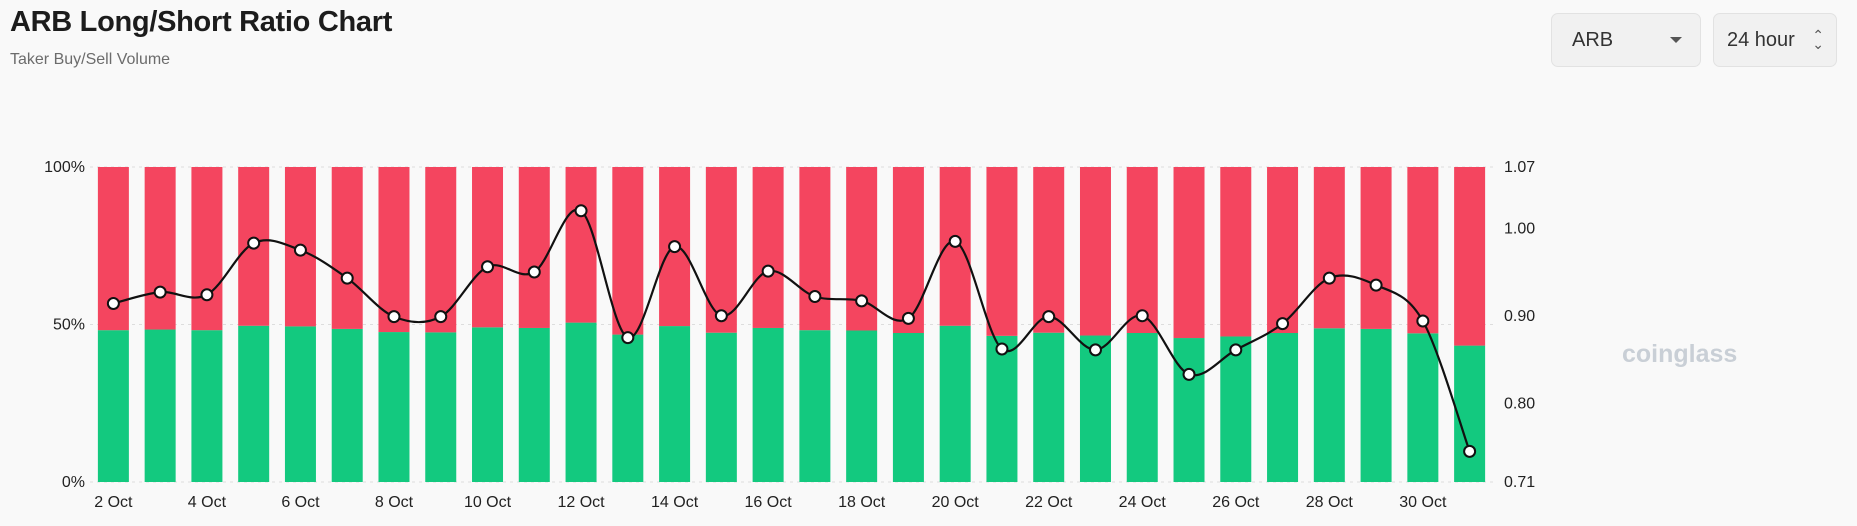  Describe the element at coordinates (1143, 502) in the screenshot. I see `x-tick: 24 Oct` at that location.